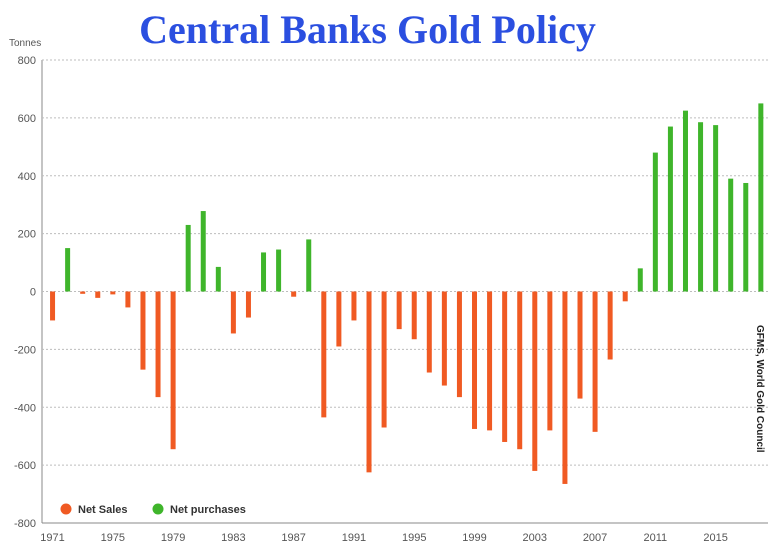 The height and width of the screenshot is (550, 775). I want to click on bar-1994, so click(399, 310).